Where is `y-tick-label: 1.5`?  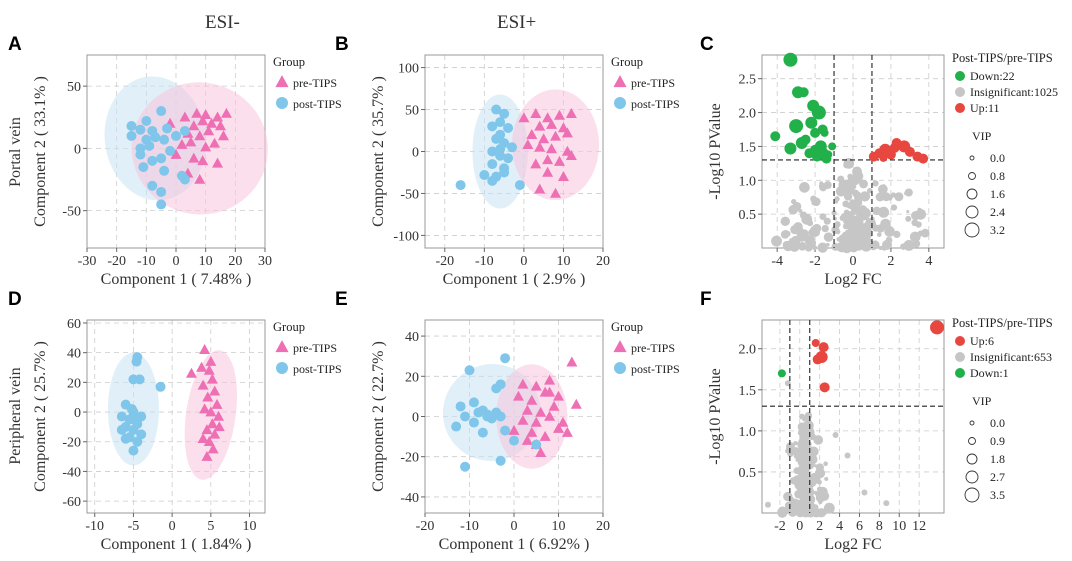
y-tick-label: 1.5 is located at coordinates (748, 147).